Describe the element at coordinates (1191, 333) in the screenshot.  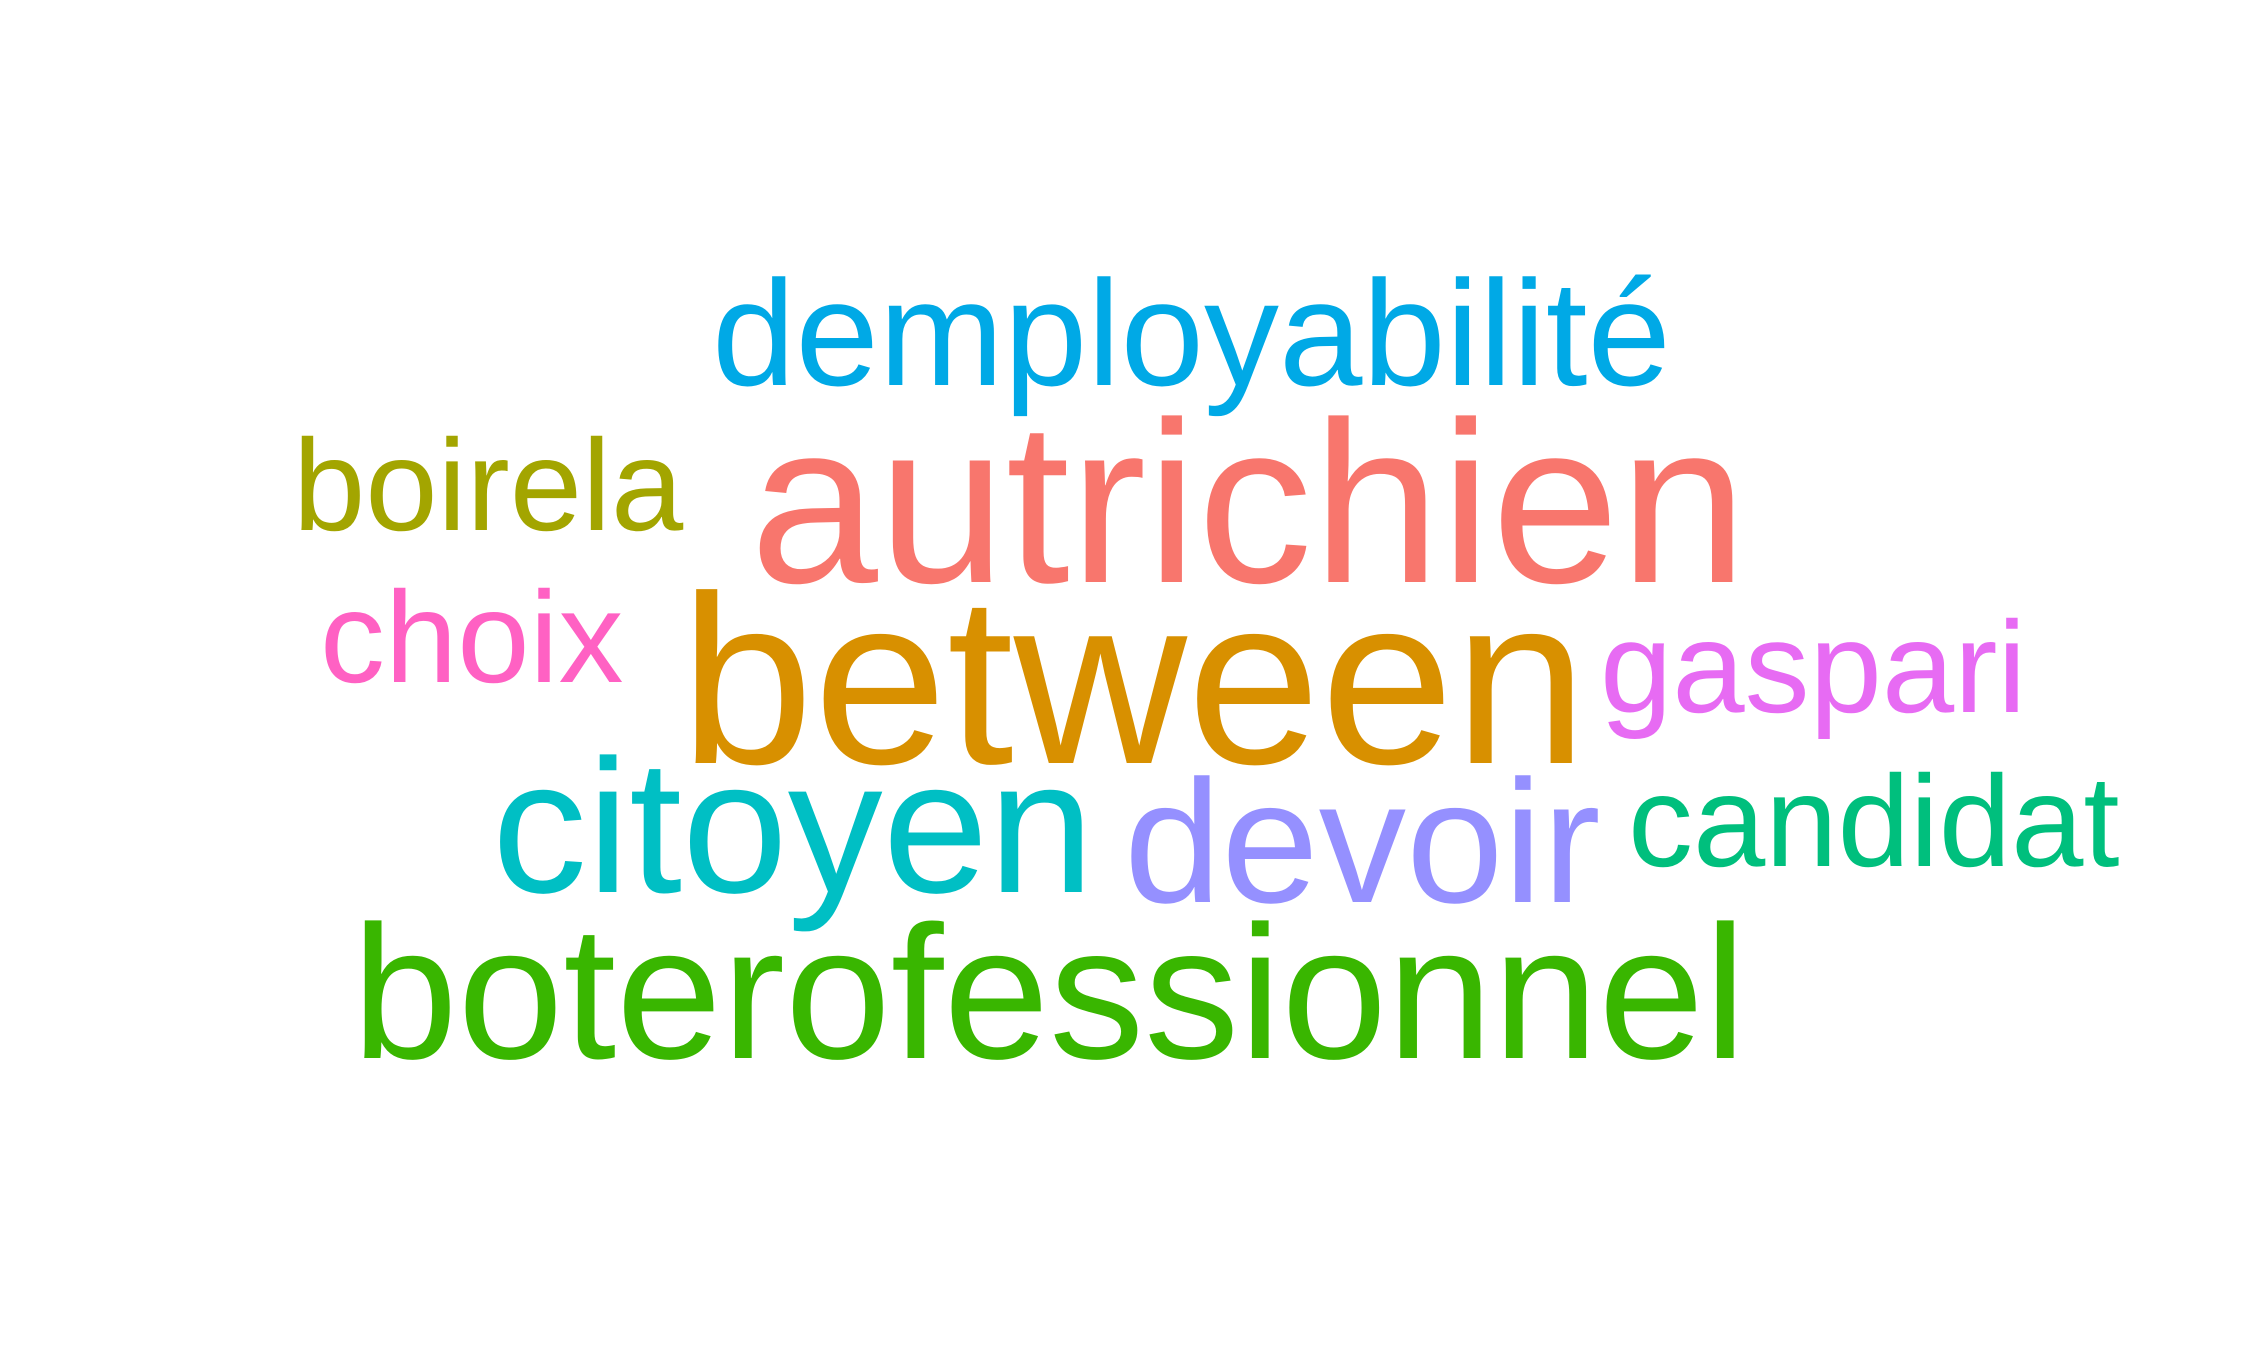
I see `word-demployabilite: demployabilité` at that location.